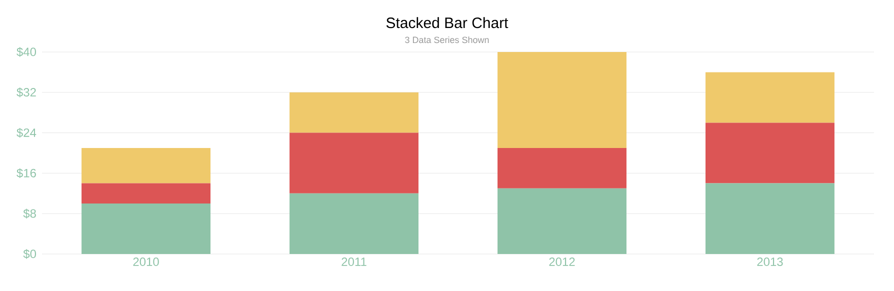 The image size is (894, 291). Describe the element at coordinates (26, 133) in the screenshot. I see `y-tick-label: $24` at that location.